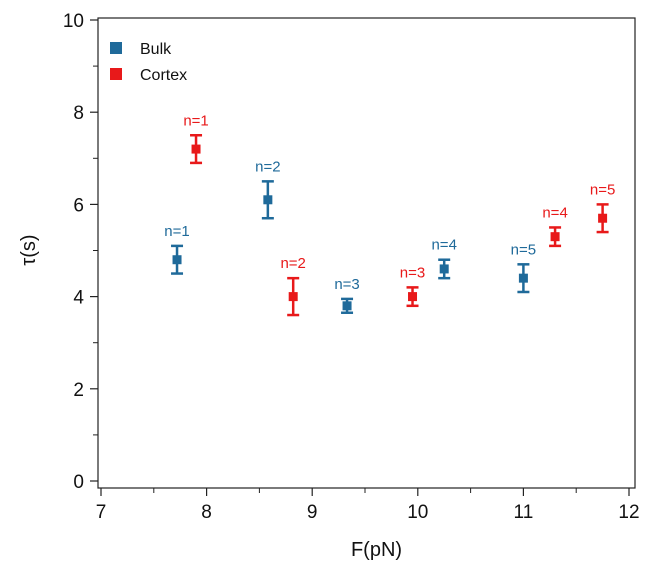 This screenshot has height=563, width=646. What do you see at coordinates (523, 267) in the screenshot?
I see `bulk-point-group: n=5` at bounding box center [523, 267].